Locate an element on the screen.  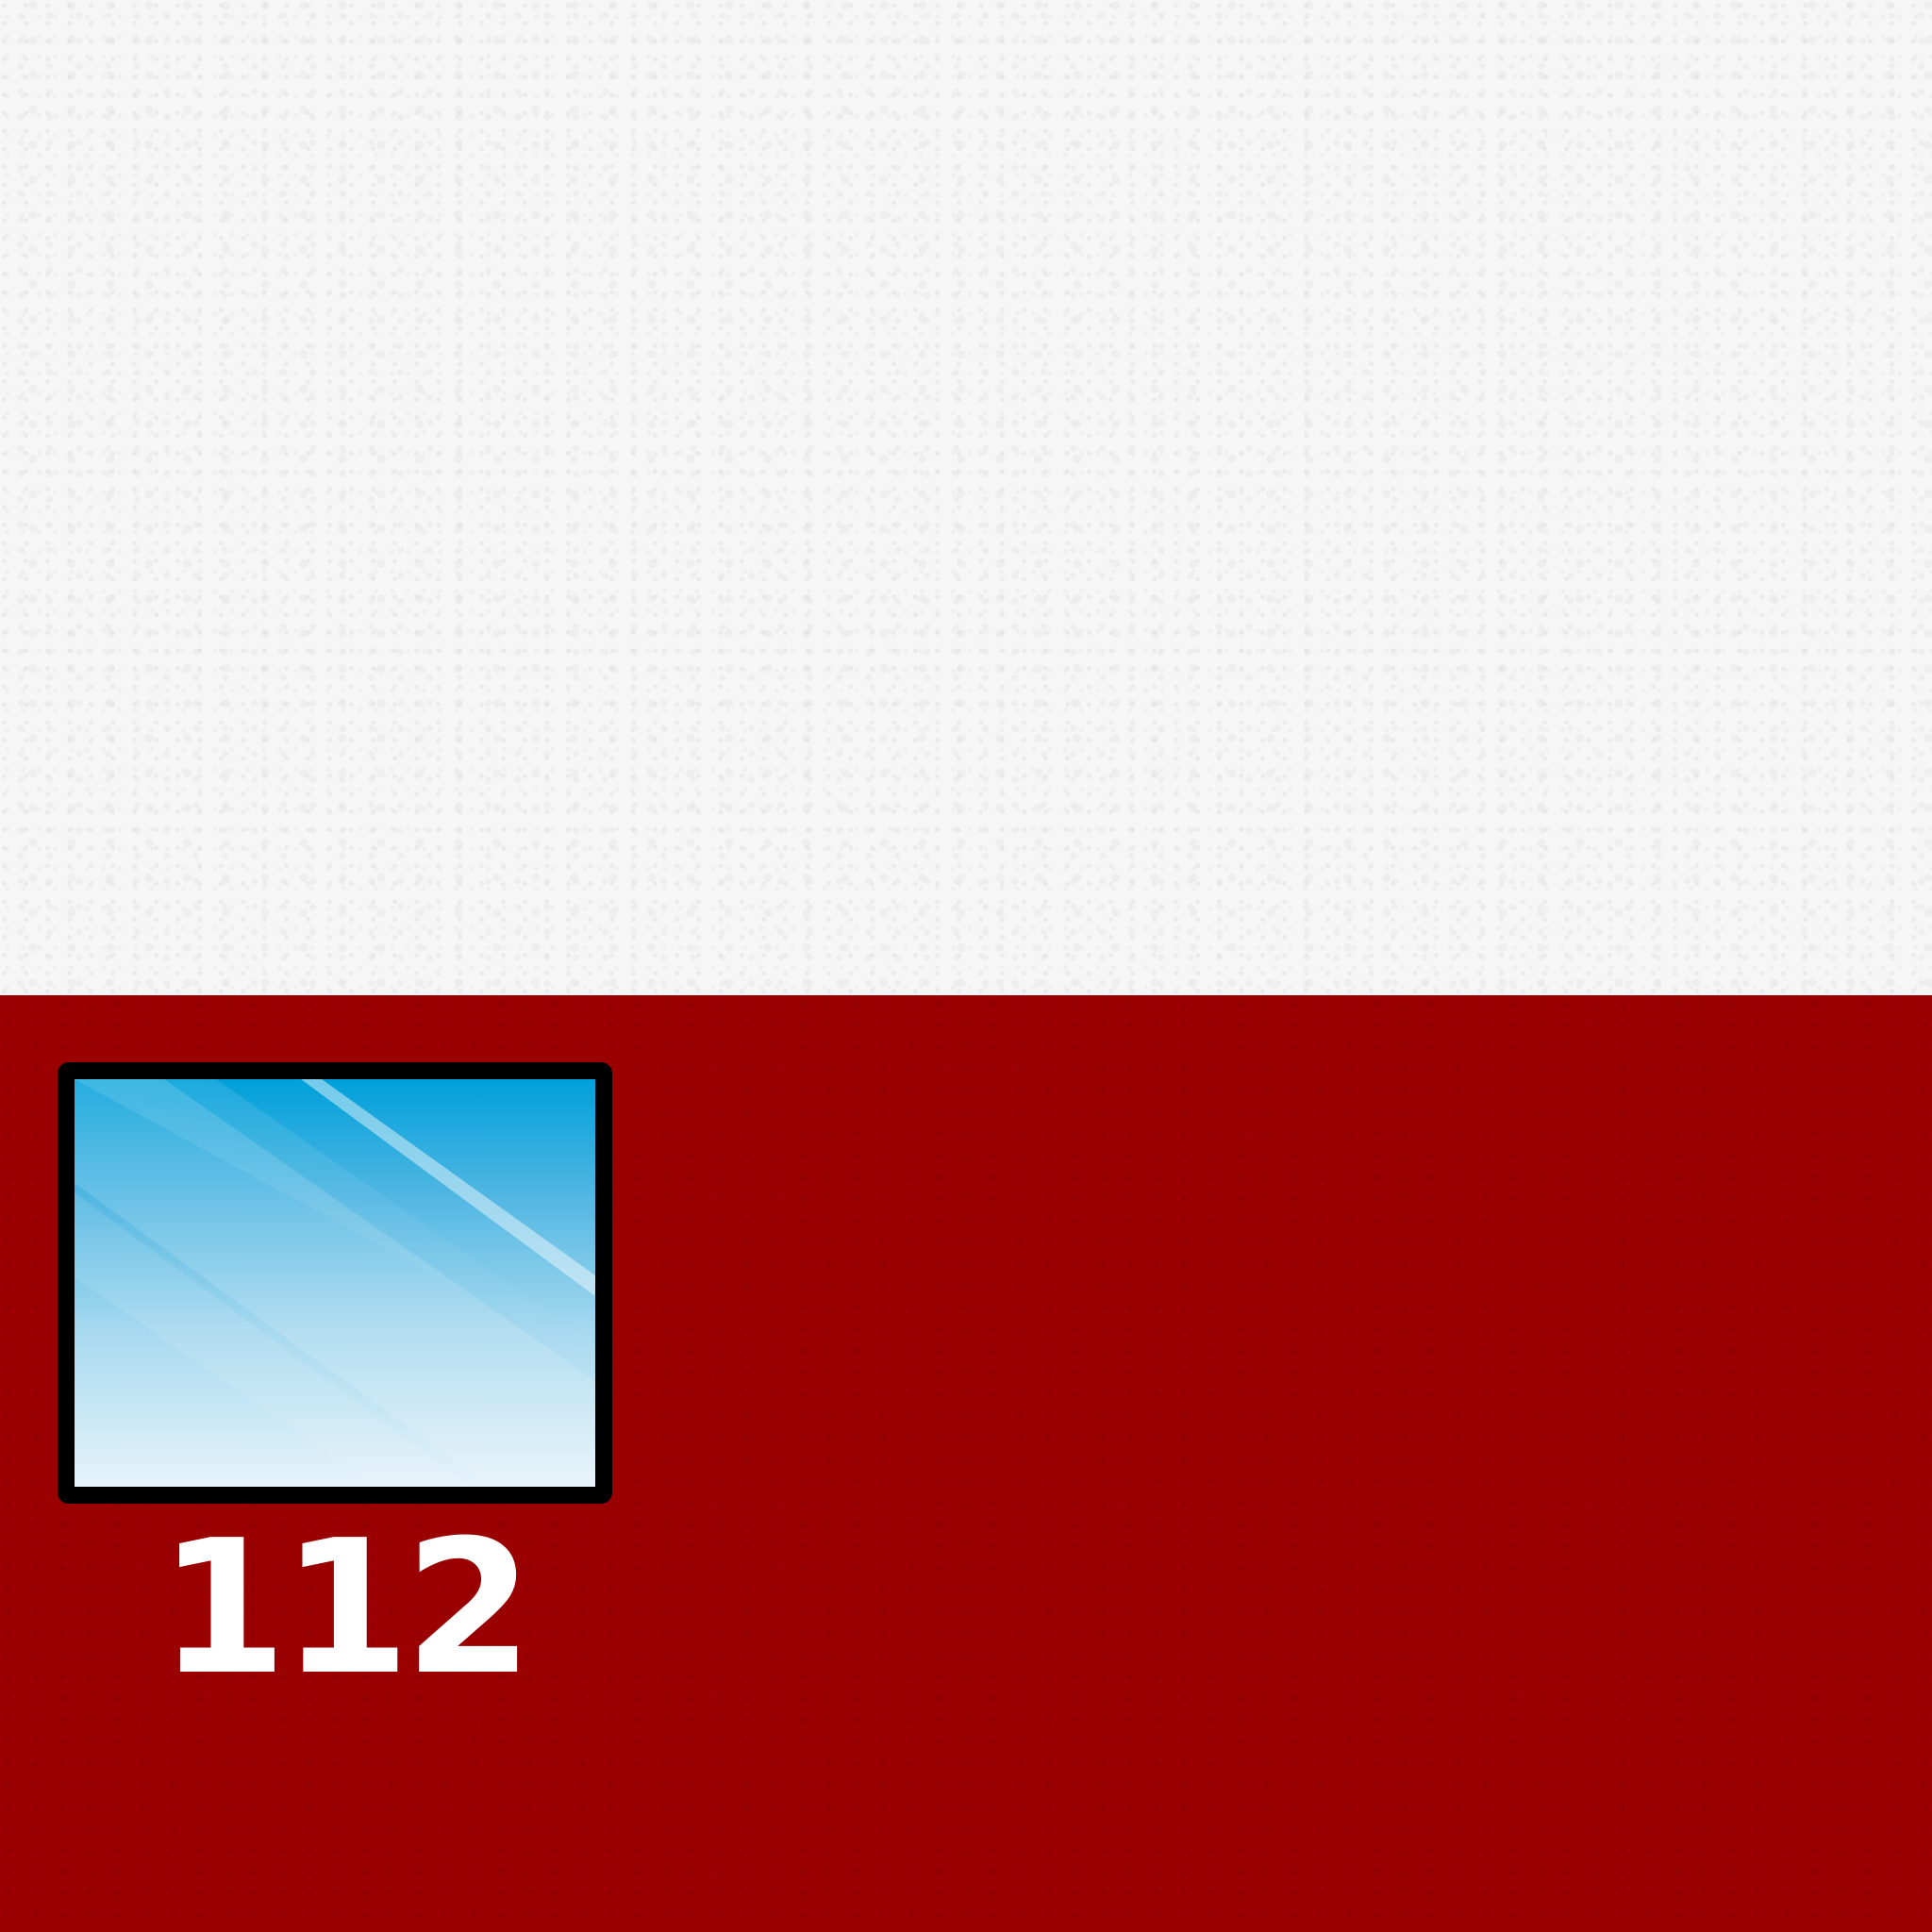
screen-glass is located at coordinates (335, 1283).